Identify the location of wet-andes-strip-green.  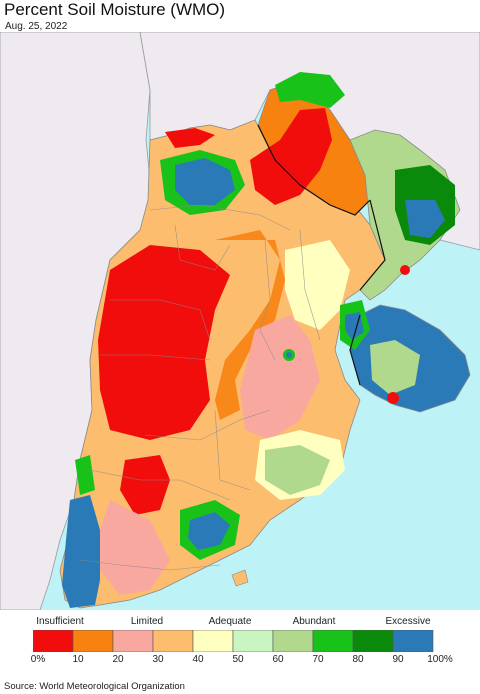
(85, 475).